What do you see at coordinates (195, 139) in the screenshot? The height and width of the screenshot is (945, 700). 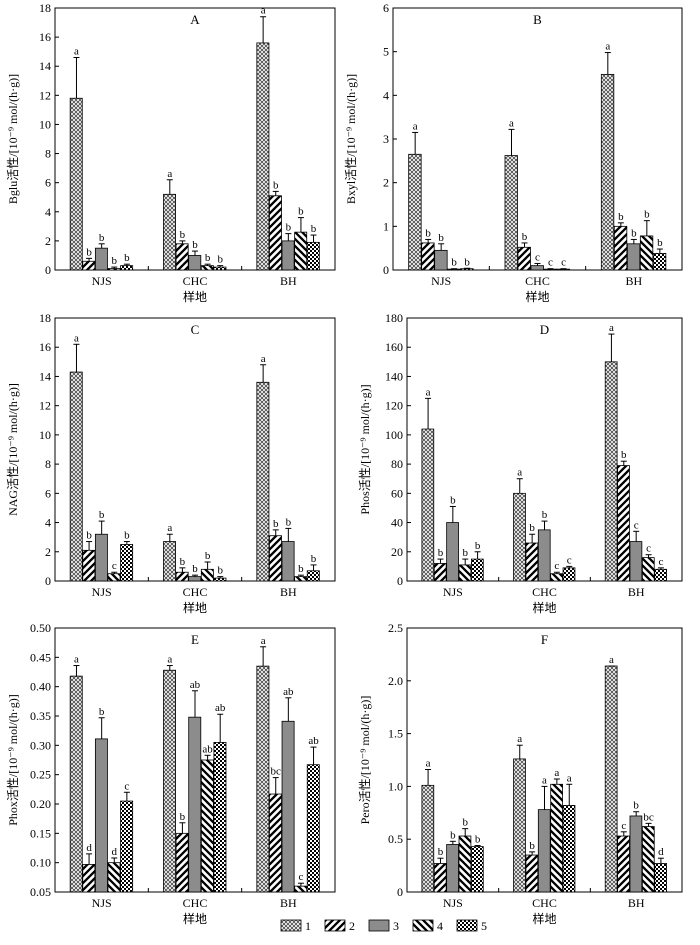 I see `plot-frame` at bounding box center [195, 139].